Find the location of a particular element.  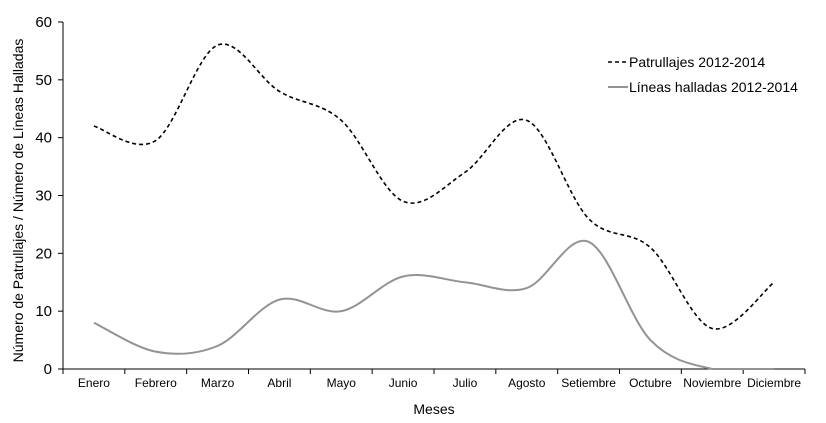

y-tick-label: 0 is located at coordinates (48, 369).